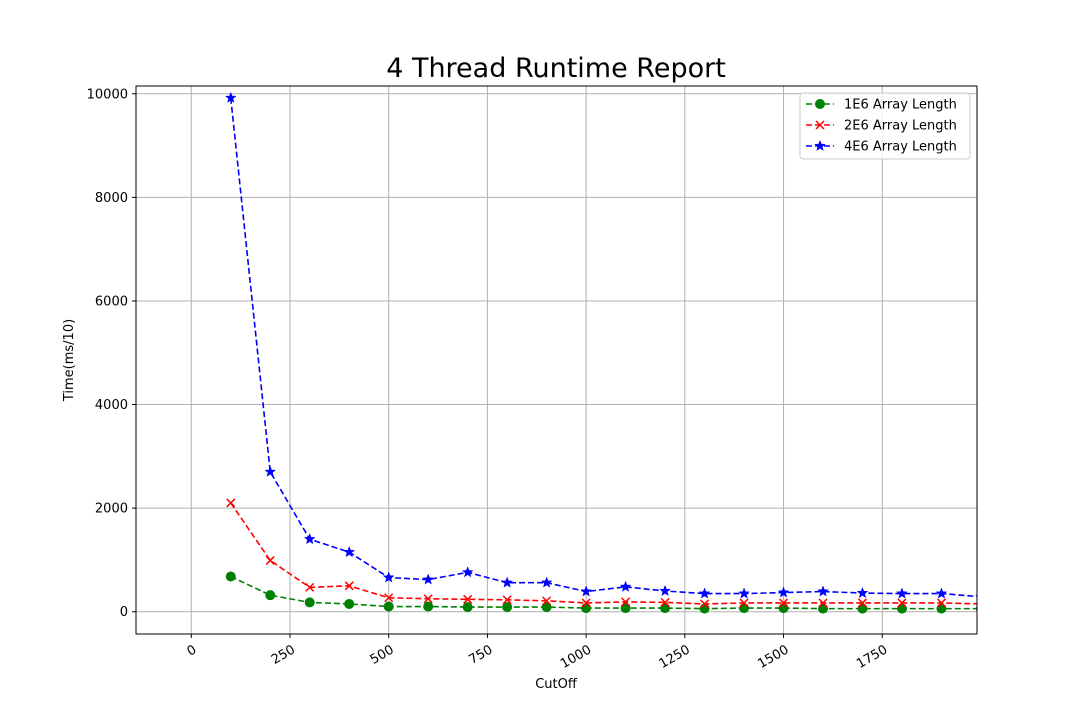 The width and height of the screenshot is (1086, 713). What do you see at coordinates (111, 353) in the screenshot?
I see `y-axis: 0 2000 4000 6000 8000 10000` at bounding box center [111, 353].